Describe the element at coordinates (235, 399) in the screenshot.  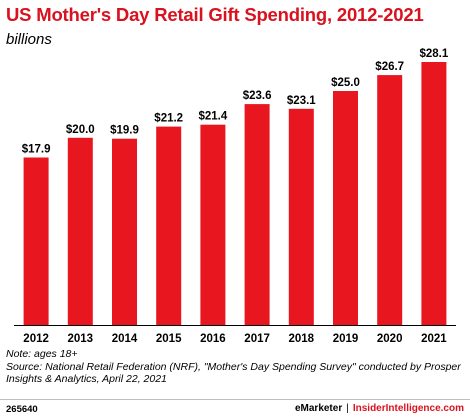
I see `footer-divider` at that location.